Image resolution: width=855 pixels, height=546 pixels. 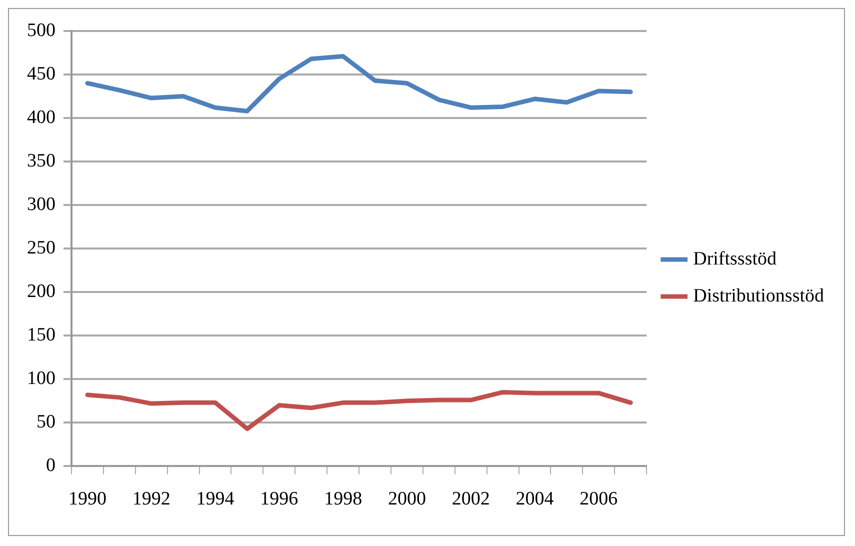 I want to click on y-tick-label: 500, so click(x=41, y=30).